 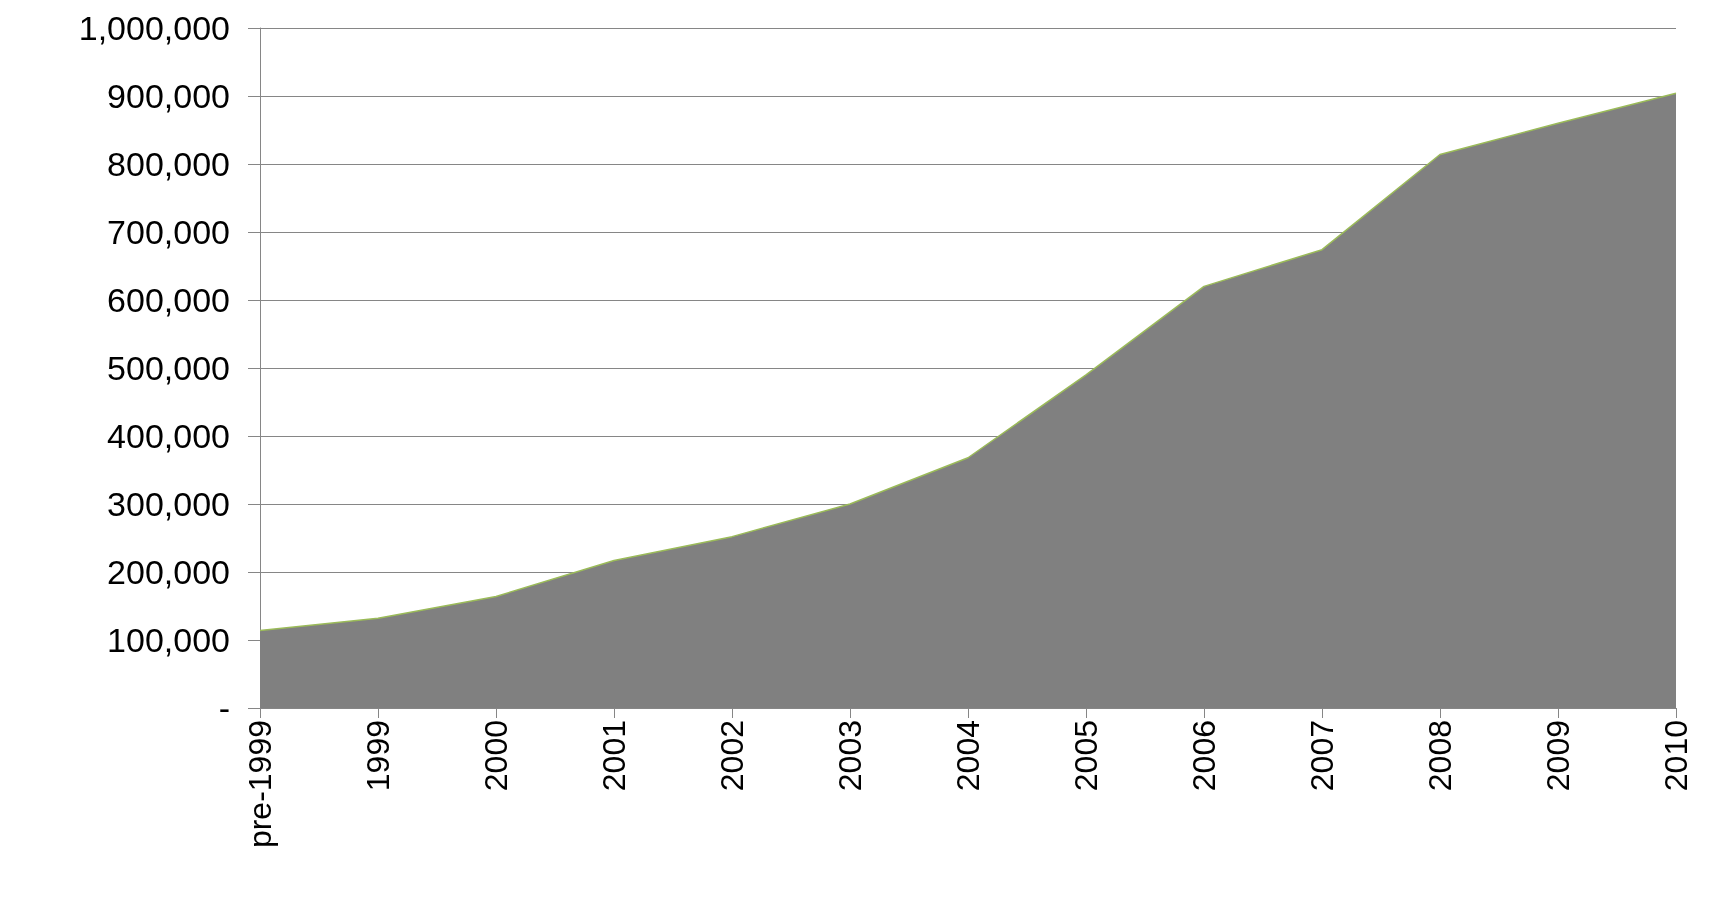 What do you see at coordinates (1440, 756) in the screenshot?
I see `x-tick-label: 2008` at bounding box center [1440, 756].